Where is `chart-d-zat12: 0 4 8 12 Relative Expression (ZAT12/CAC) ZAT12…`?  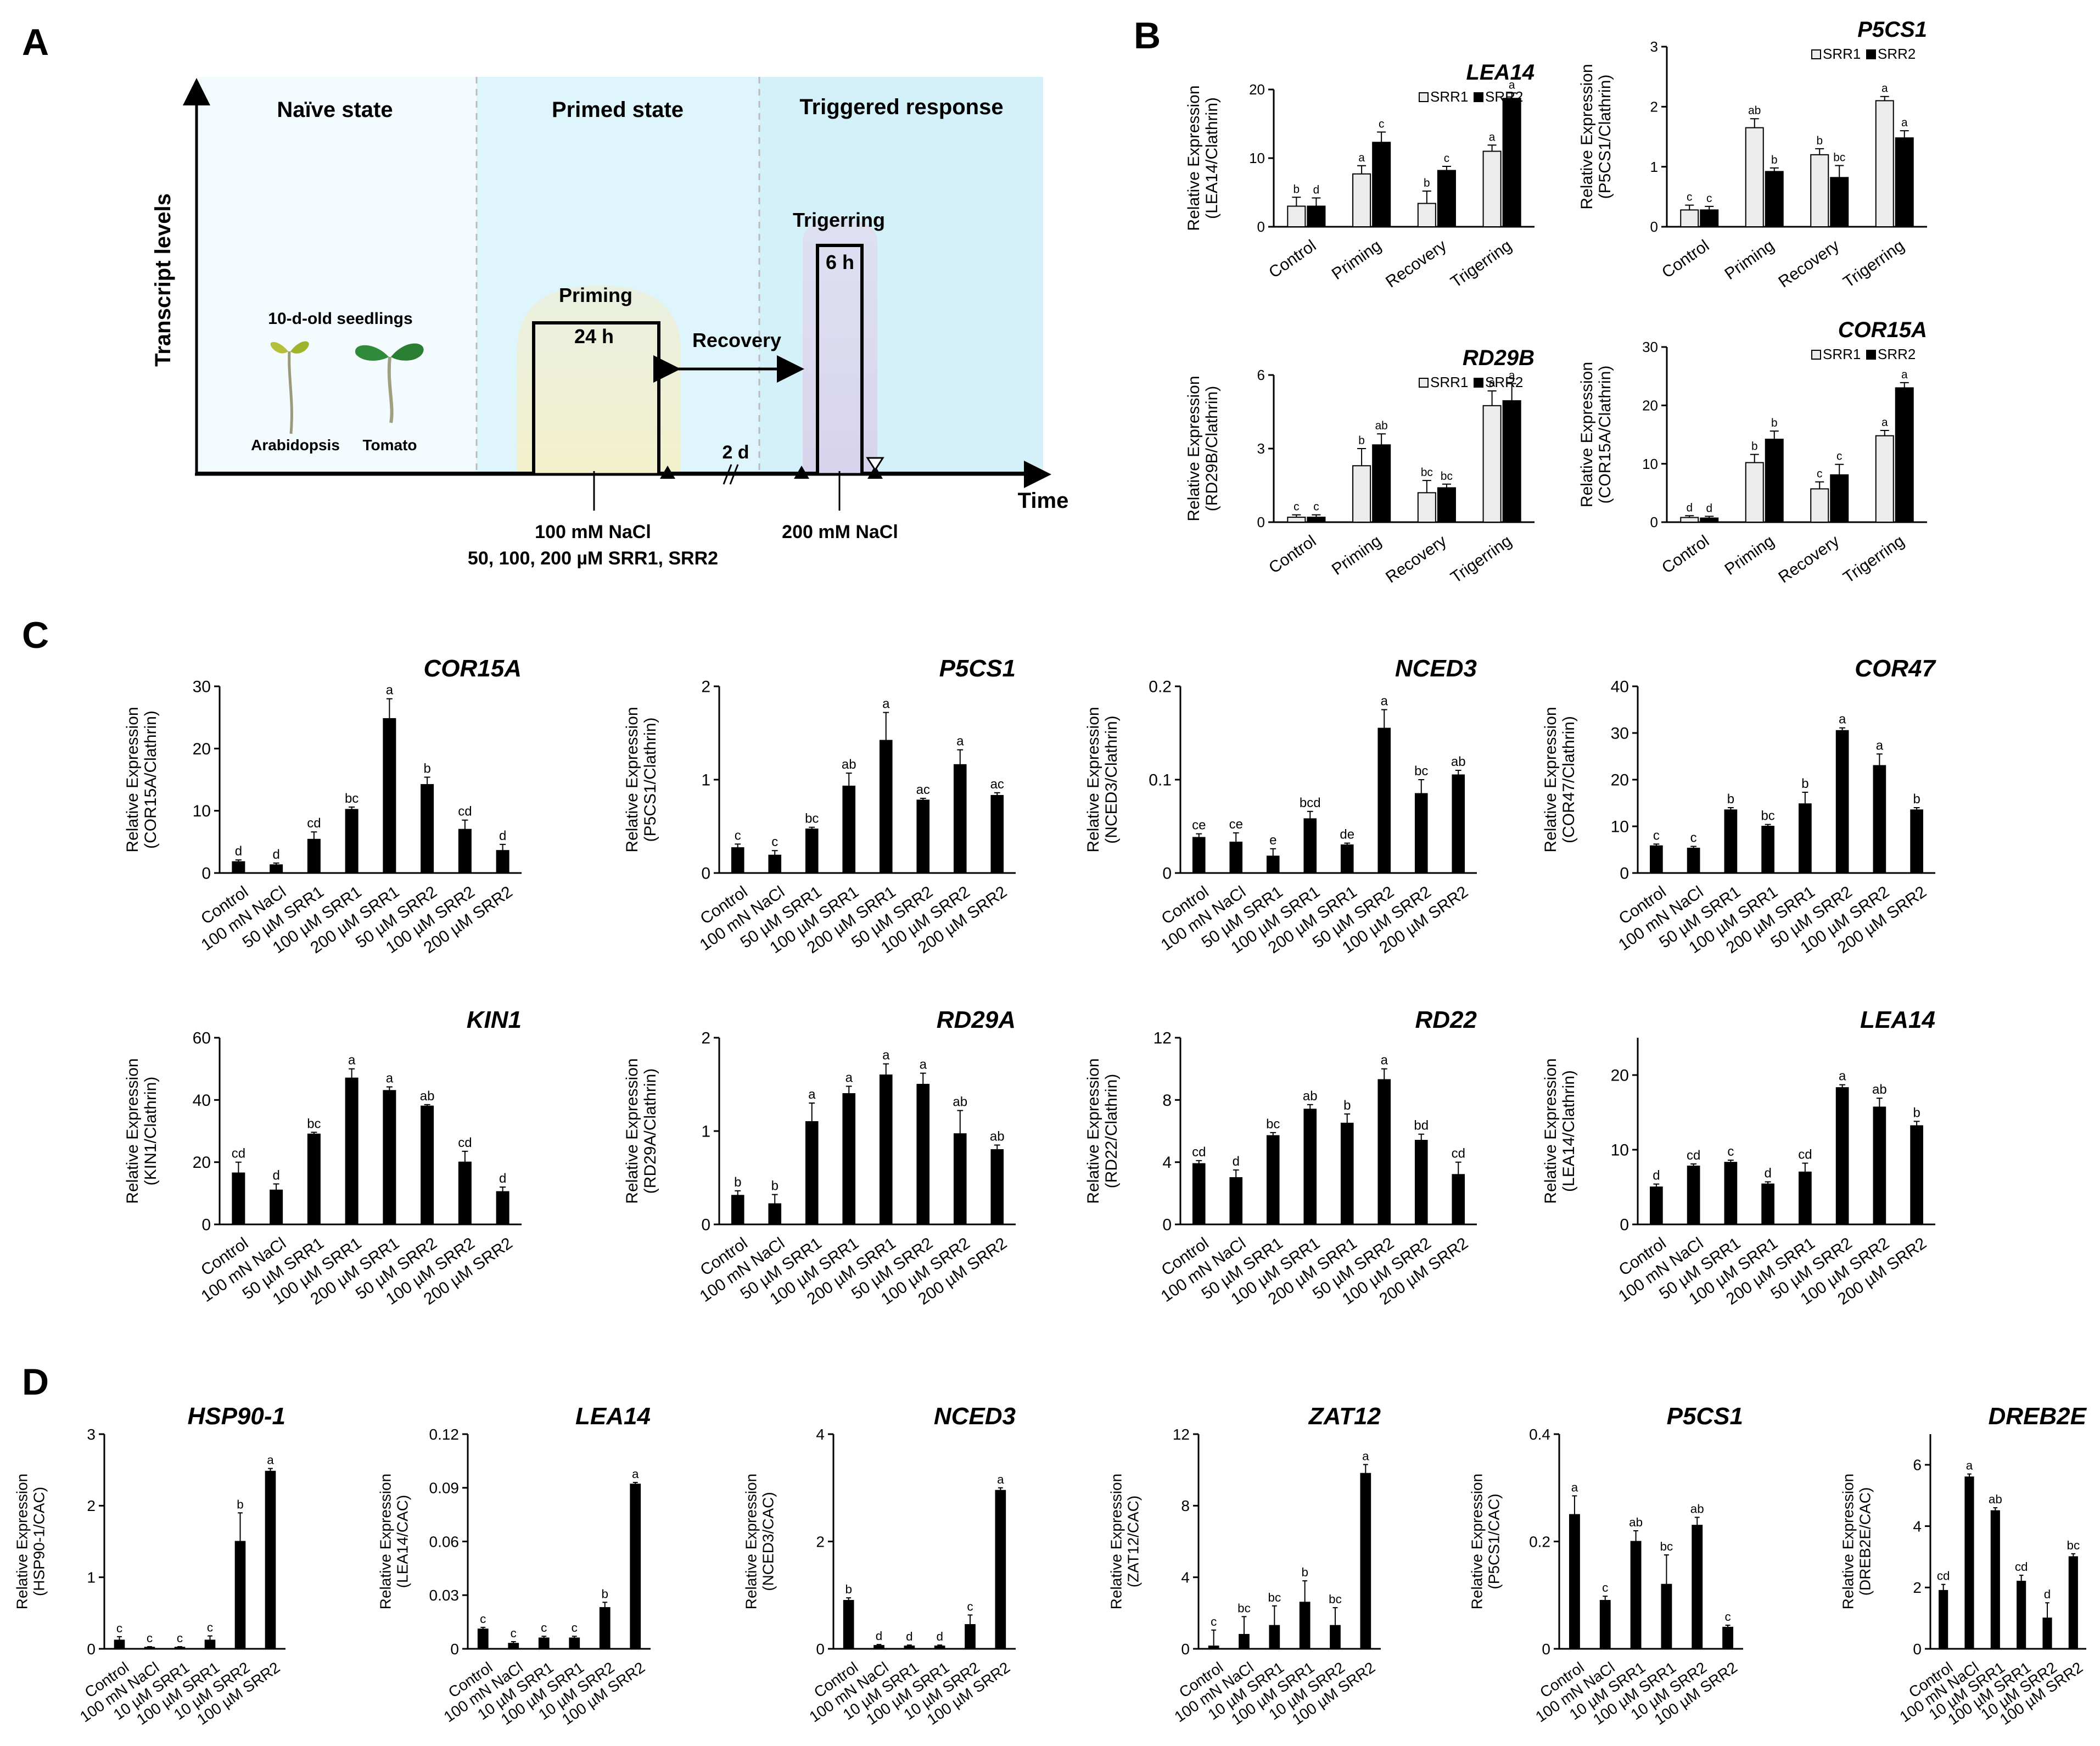 chart-d-zat12: 0 4 8 12 Relative Expression (ZAT12/CAC) ZAT12… is located at coordinates (1244, 1565).